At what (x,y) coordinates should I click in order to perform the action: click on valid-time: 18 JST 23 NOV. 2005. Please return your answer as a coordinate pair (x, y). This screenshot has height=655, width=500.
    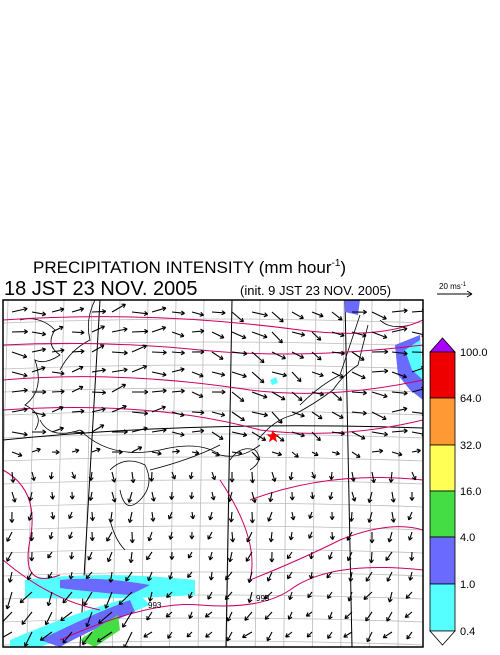
    Looking at the image, I should click on (100, 289).